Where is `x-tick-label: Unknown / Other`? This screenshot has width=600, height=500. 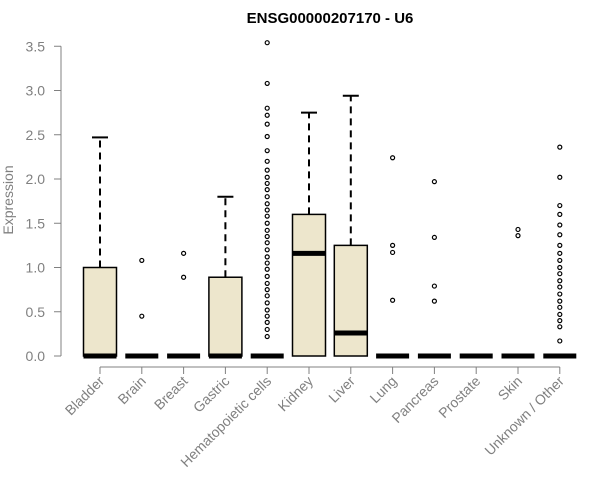
x-tick-label: Unknown / Other is located at coordinates (524, 416).